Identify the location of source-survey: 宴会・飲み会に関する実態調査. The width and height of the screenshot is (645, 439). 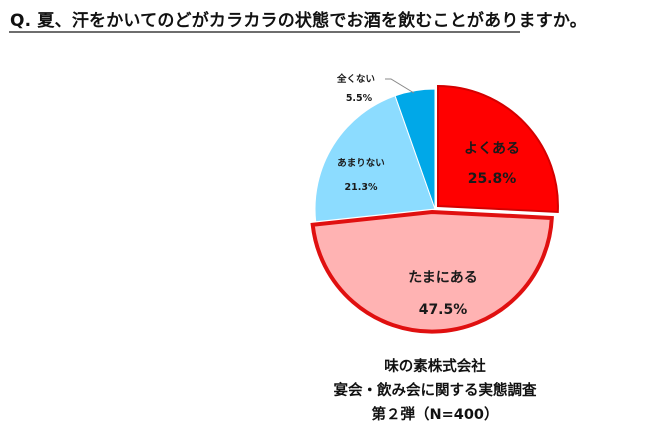
(435, 391).